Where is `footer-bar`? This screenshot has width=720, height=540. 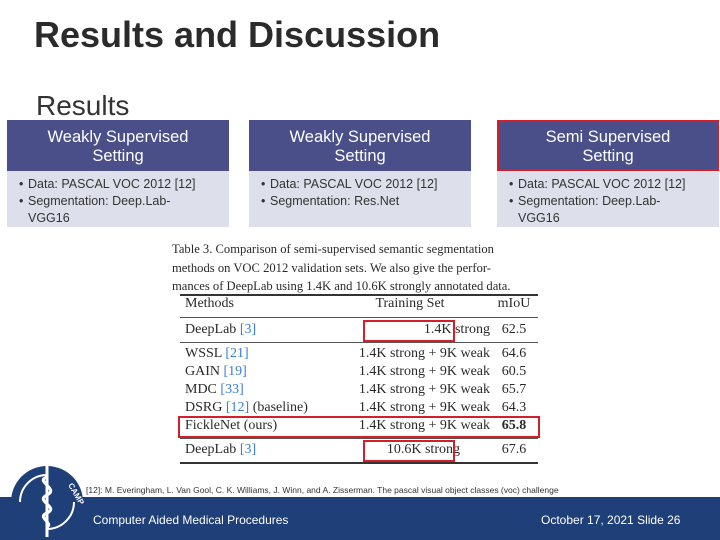
footer-bar is located at coordinates (360, 518).